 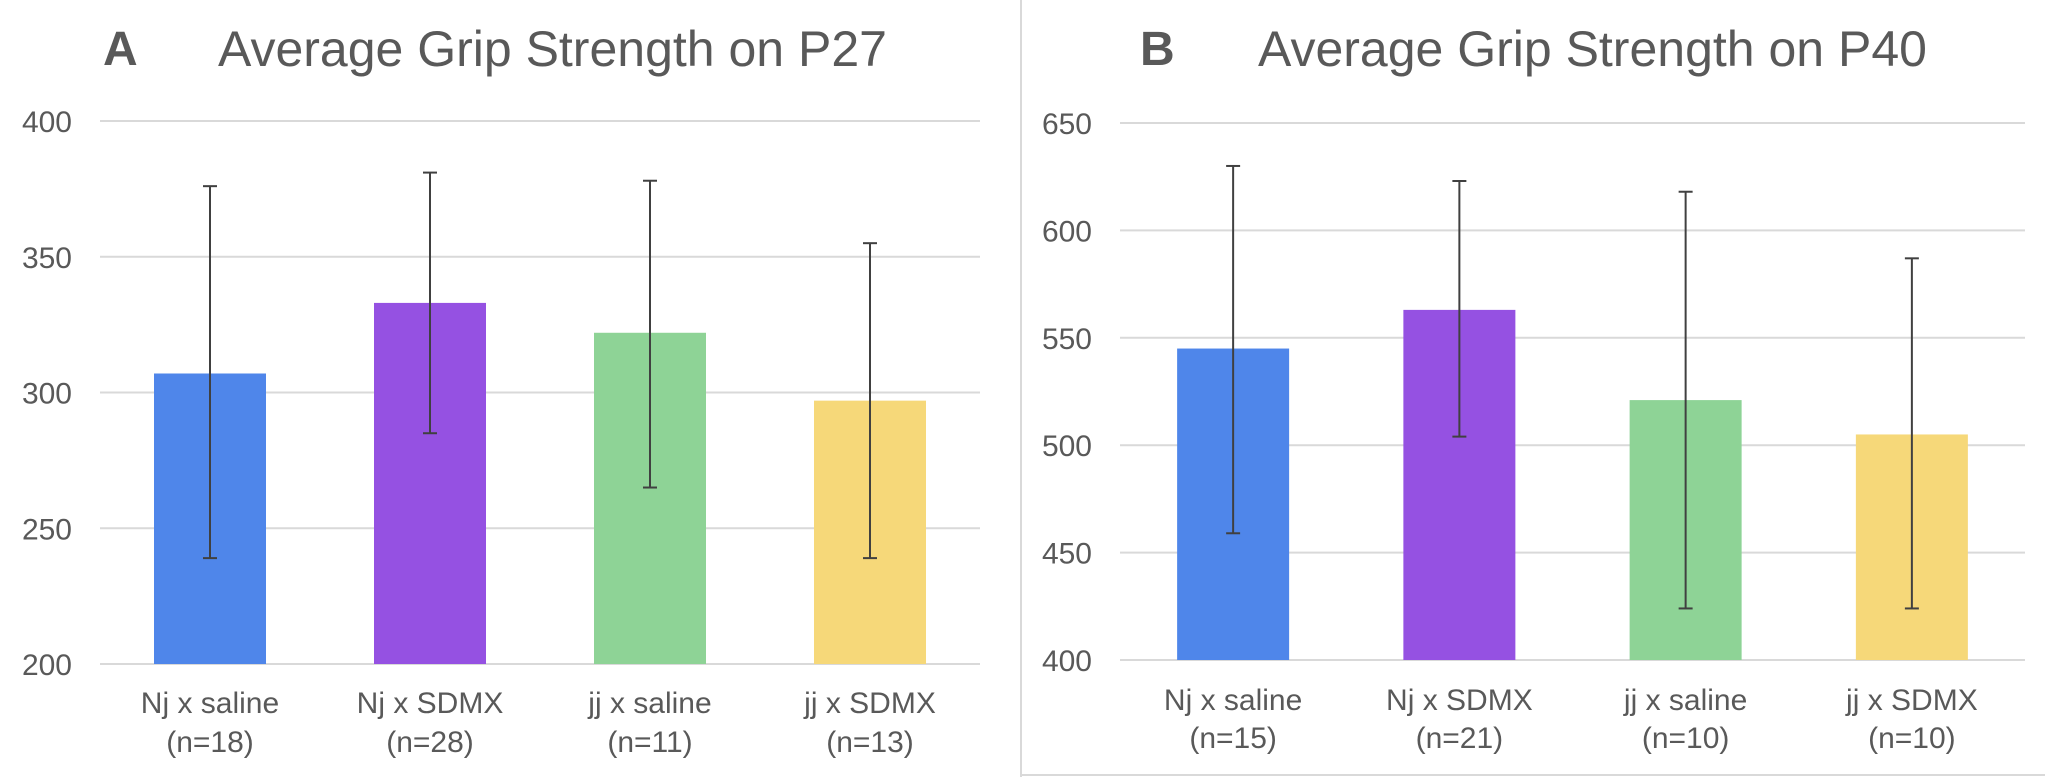 I want to click on y-tick-label: 300, so click(x=47, y=394).